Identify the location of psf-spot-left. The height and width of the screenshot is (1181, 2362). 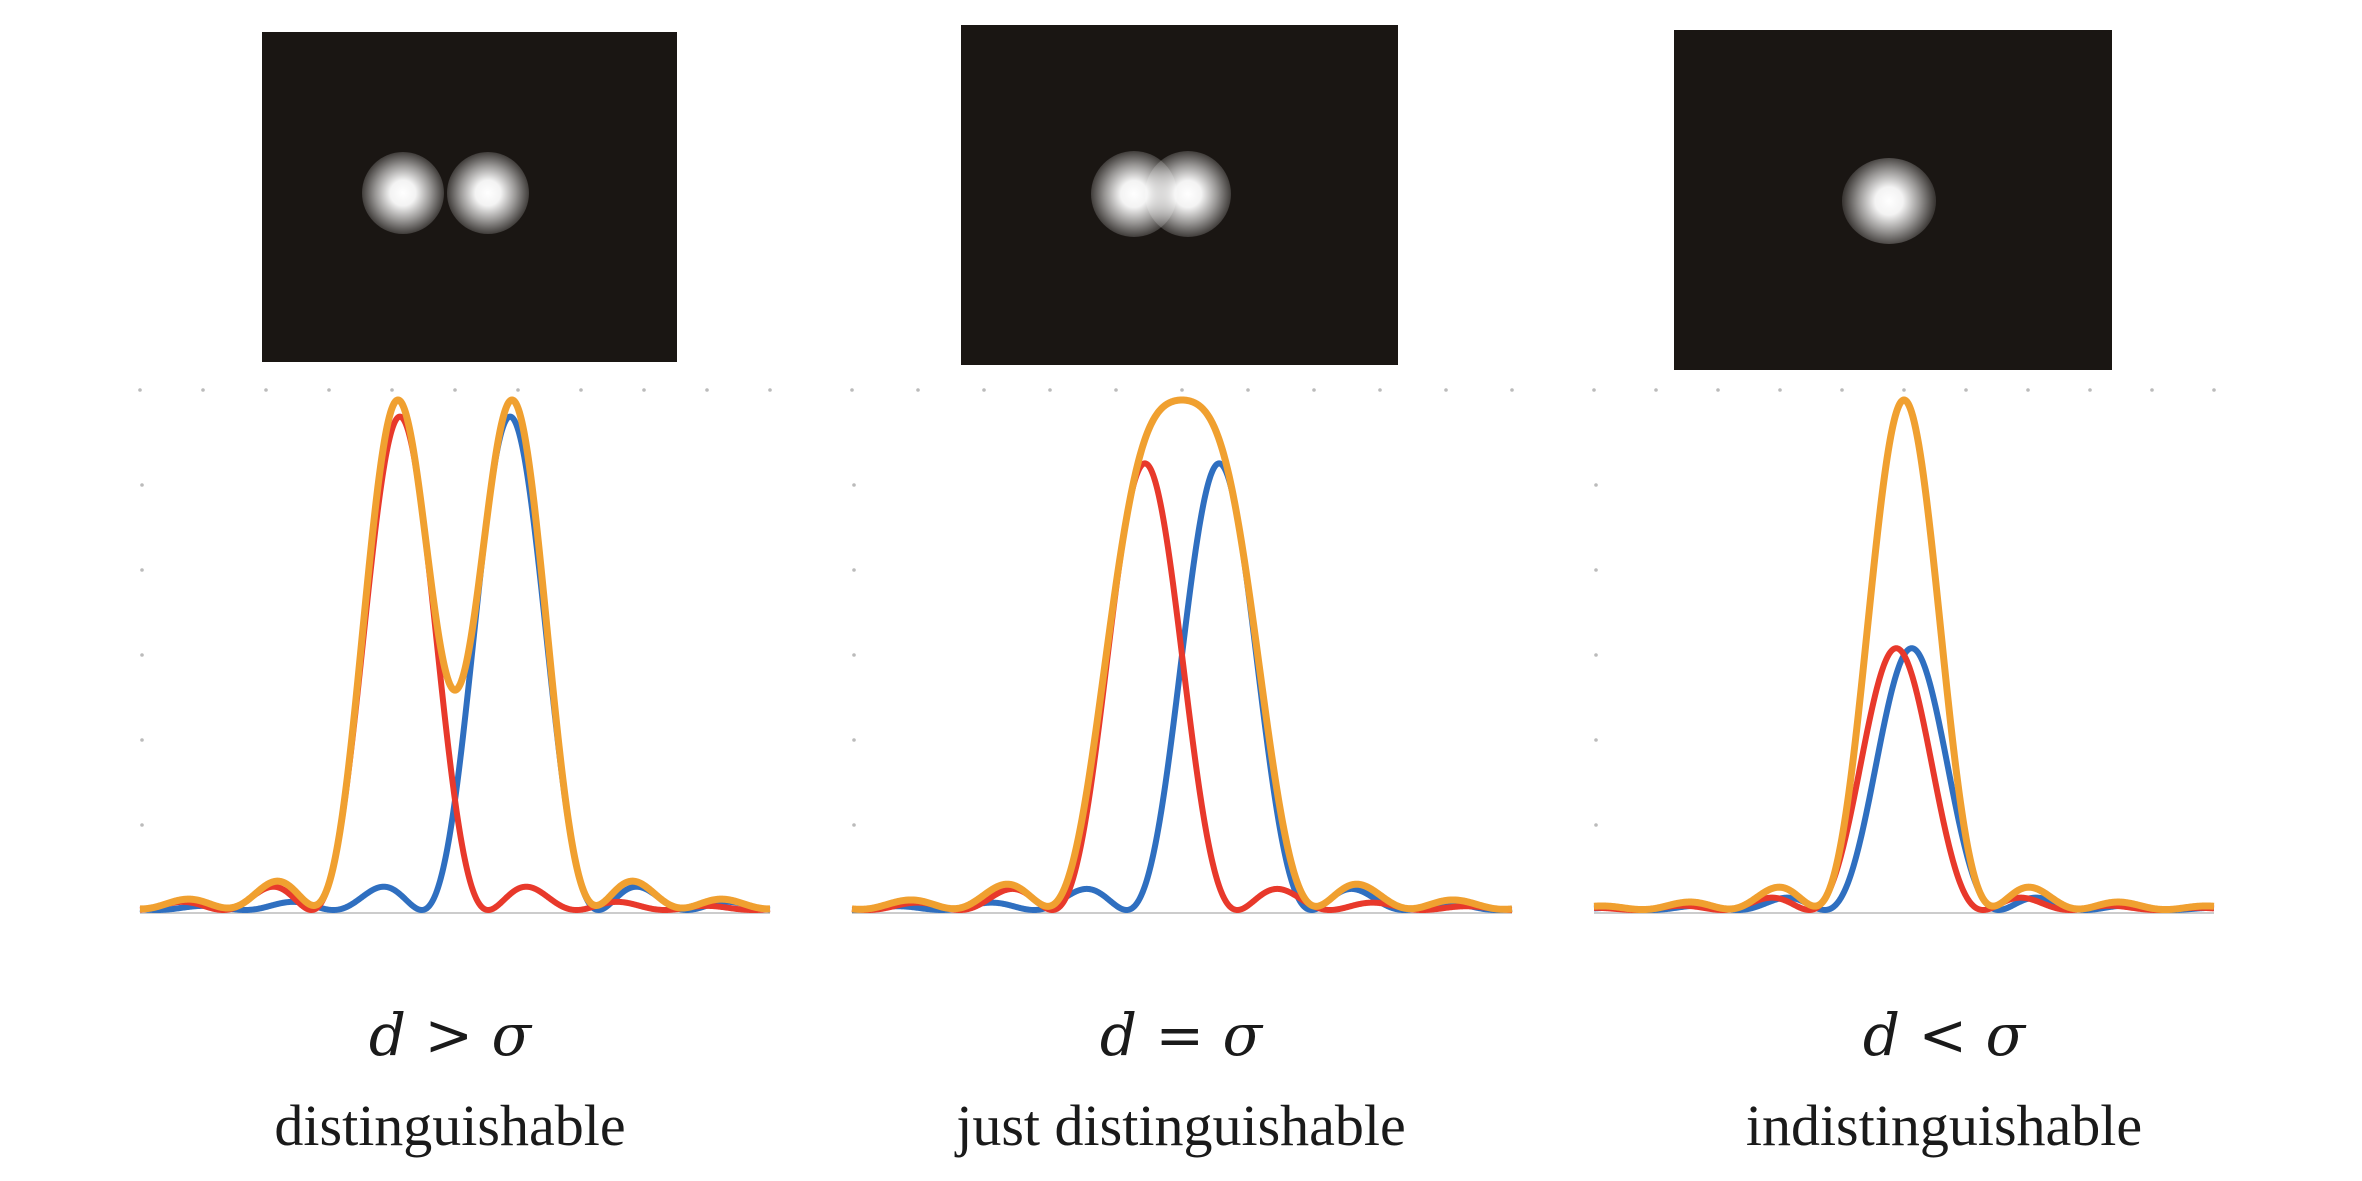
(403, 193).